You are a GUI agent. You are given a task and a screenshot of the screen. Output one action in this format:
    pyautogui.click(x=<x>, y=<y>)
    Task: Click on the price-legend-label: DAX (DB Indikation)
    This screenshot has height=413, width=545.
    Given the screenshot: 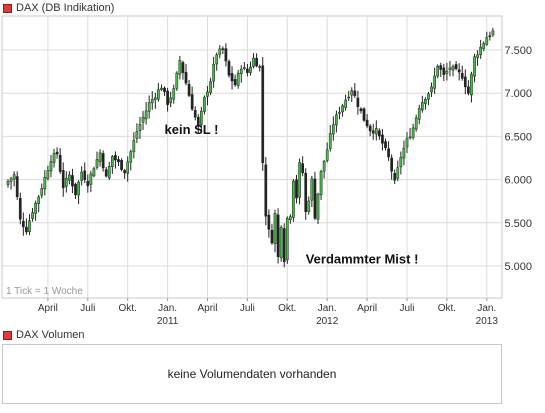 What is the action you would take?
    pyautogui.click(x=65, y=8)
    